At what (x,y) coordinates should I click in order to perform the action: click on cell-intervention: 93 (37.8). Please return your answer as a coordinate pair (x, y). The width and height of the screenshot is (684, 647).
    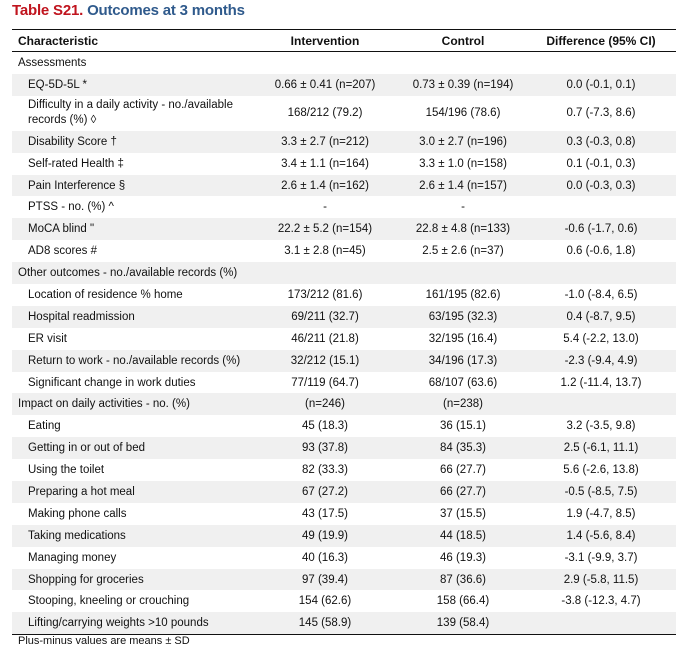
    Looking at the image, I should click on (325, 448).